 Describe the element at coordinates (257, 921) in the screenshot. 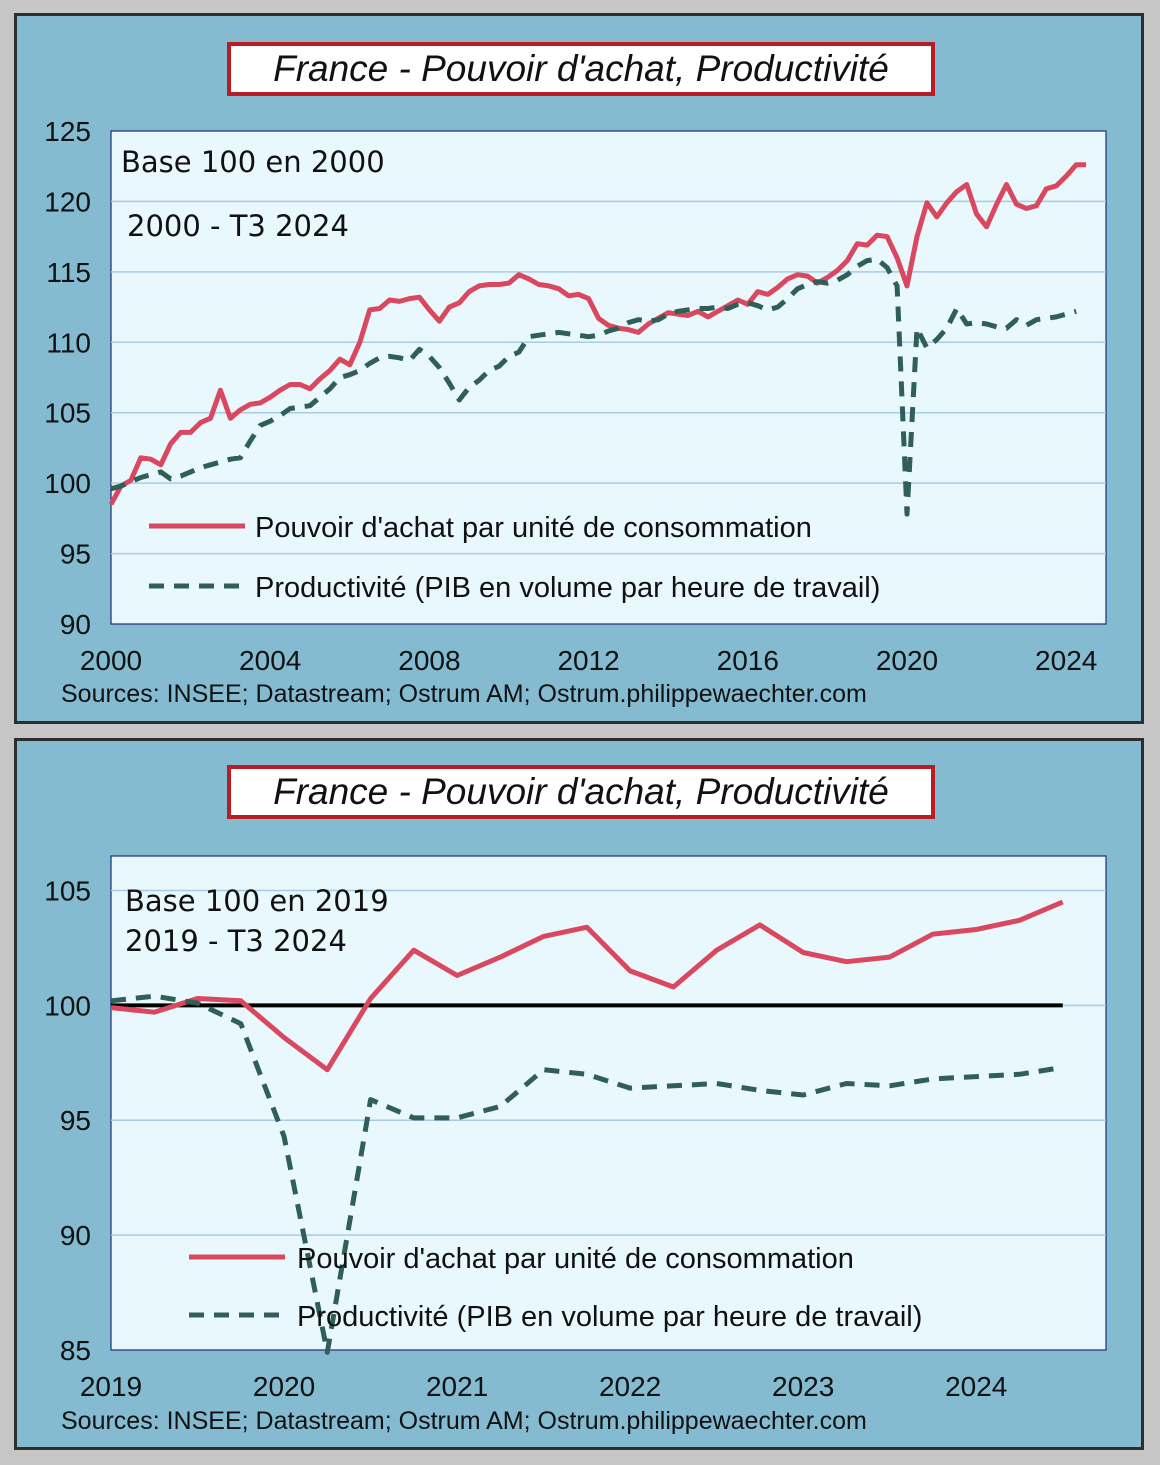

I see `chart-note: Base 100 en 2019 2019 - T3 2024` at that location.